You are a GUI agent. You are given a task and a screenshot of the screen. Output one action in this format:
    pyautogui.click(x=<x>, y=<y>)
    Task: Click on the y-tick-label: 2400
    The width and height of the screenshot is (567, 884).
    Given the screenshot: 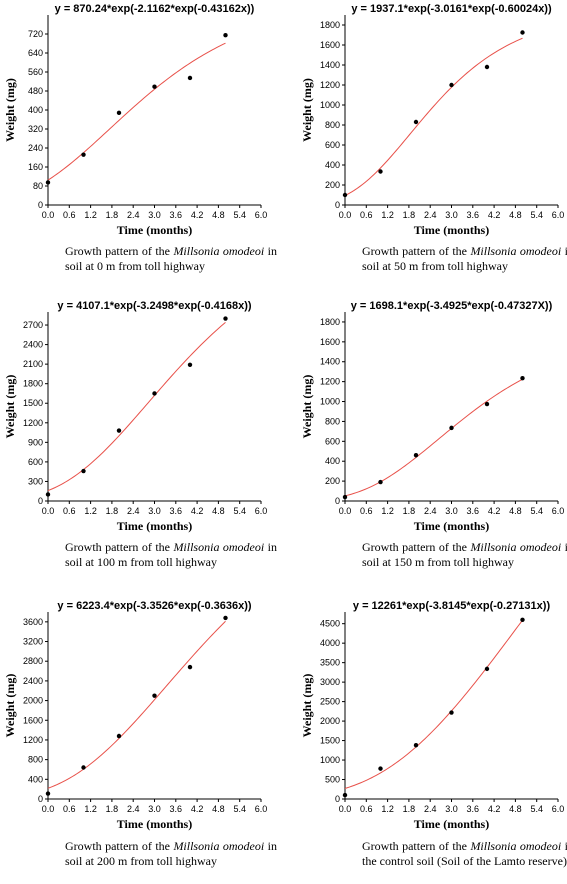 What is the action you would take?
    pyautogui.click(x=33, y=681)
    